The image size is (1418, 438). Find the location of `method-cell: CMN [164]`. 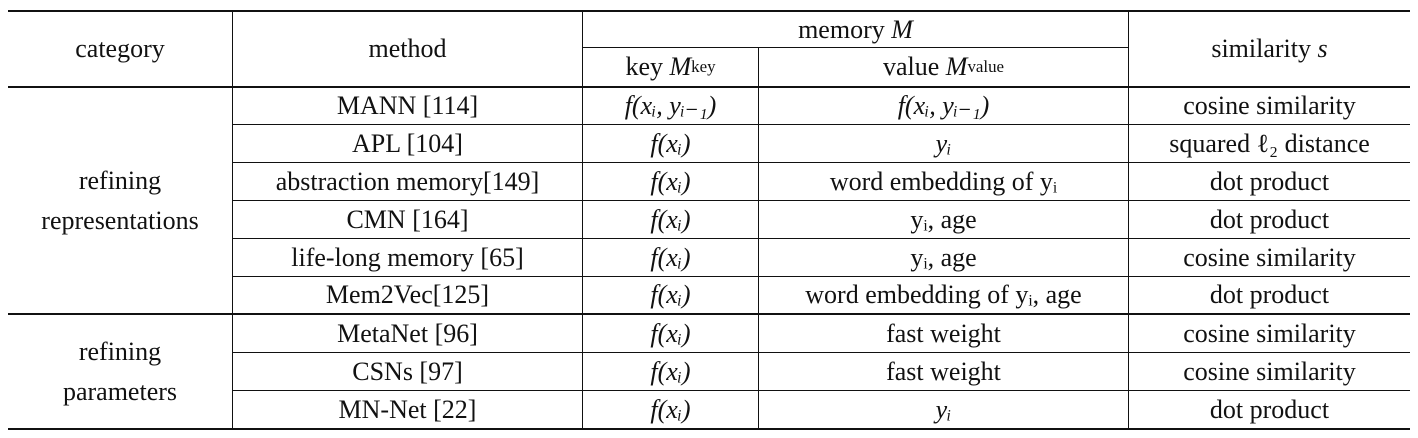

method-cell: CMN [164] is located at coordinates (407, 219).